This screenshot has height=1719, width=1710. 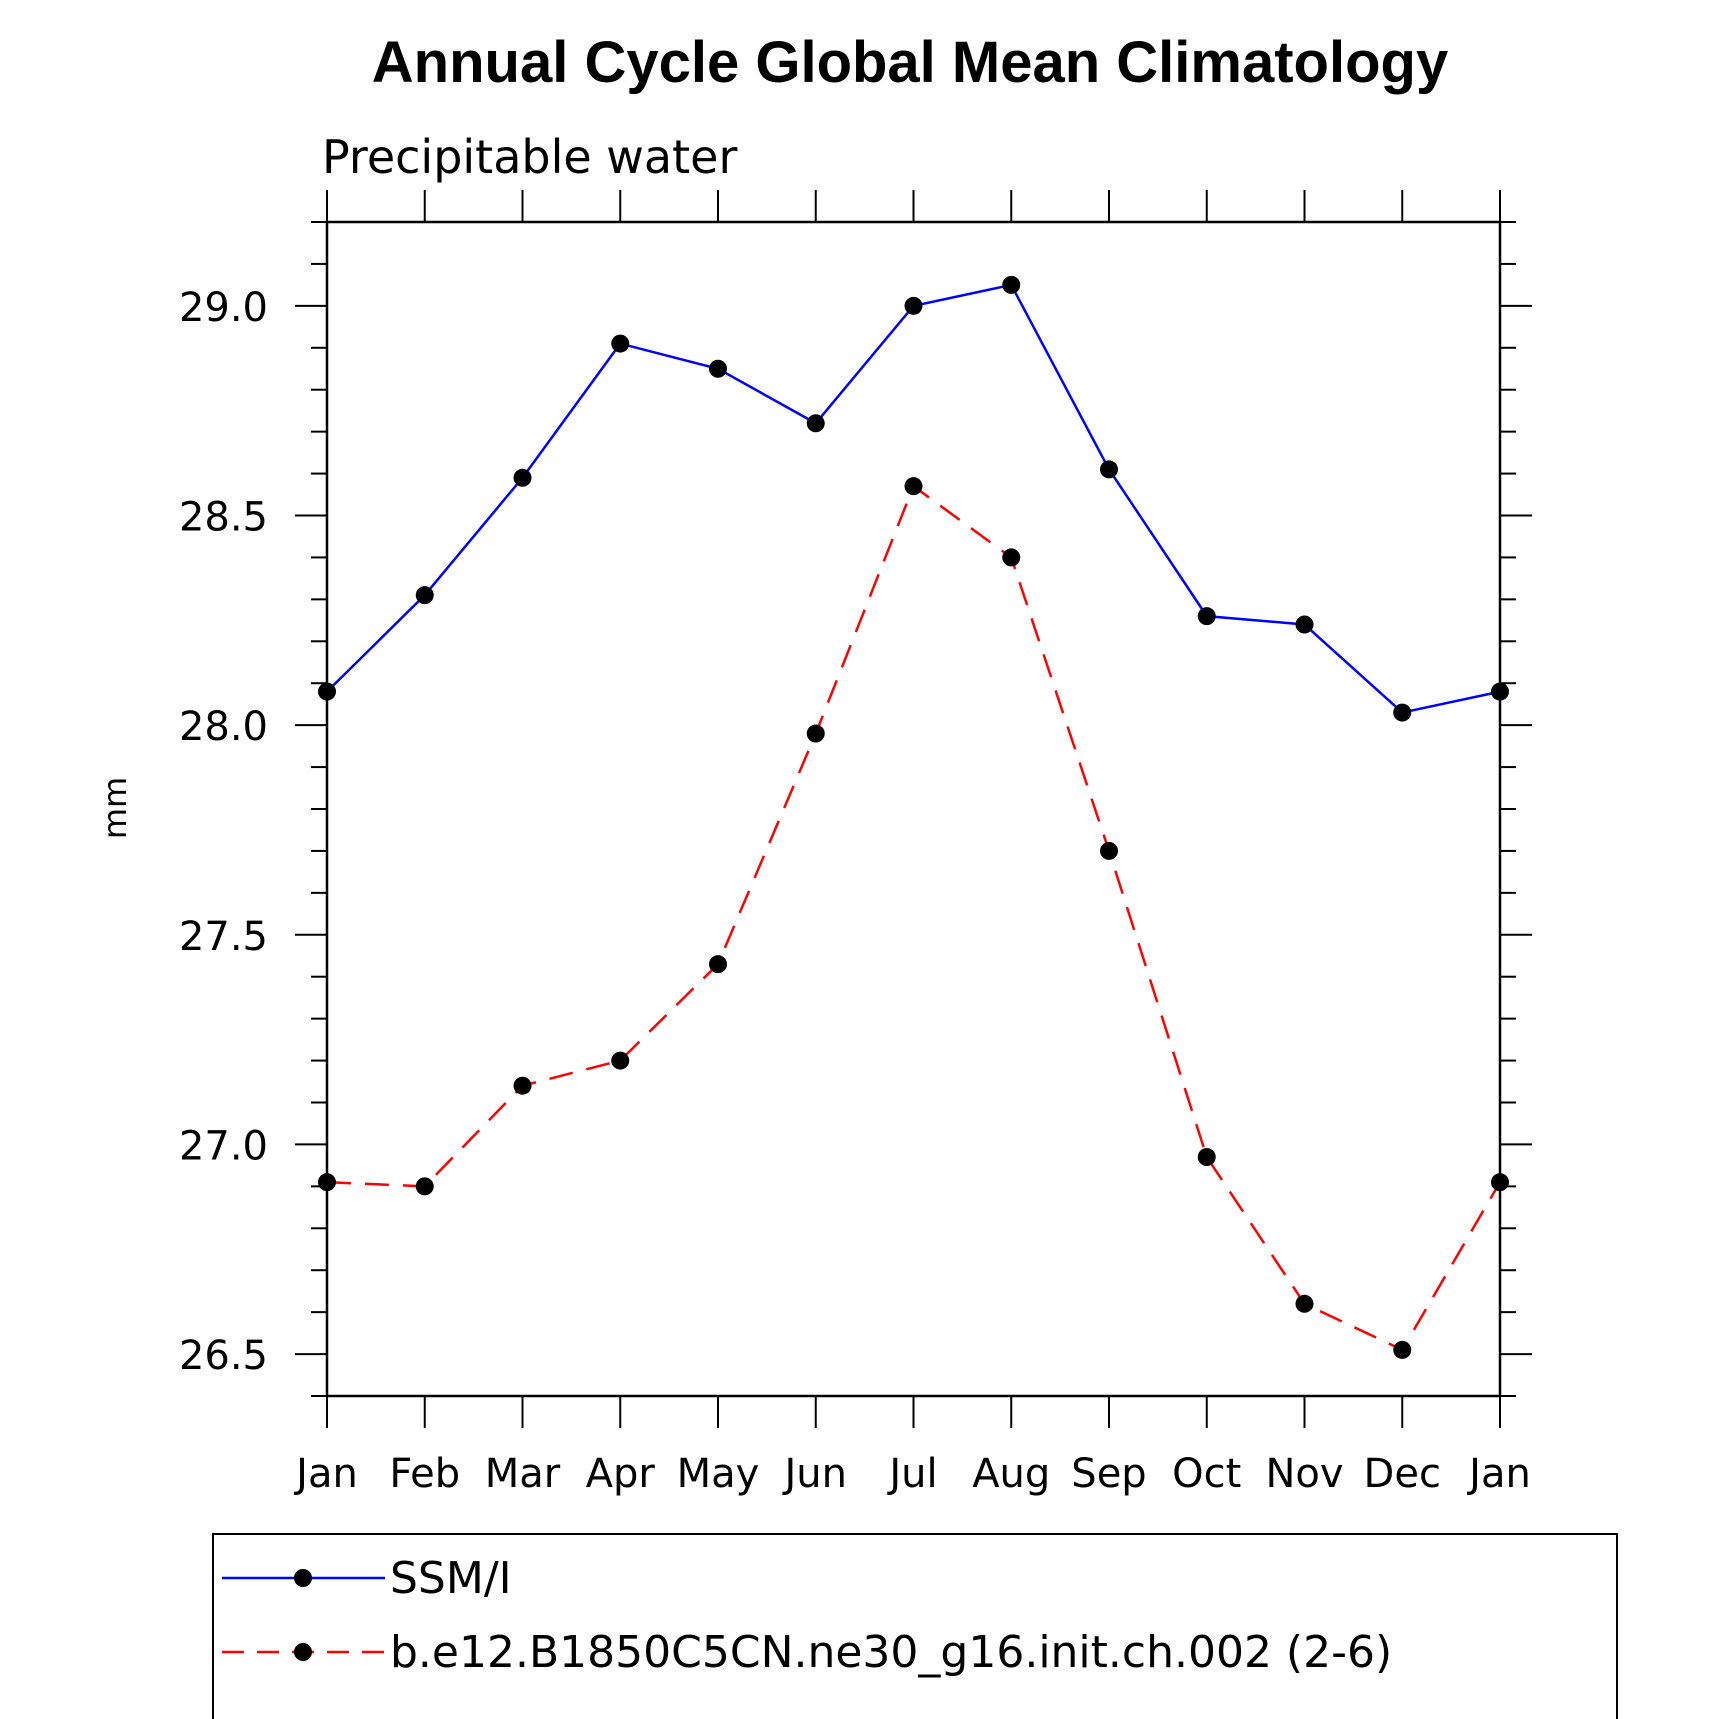 I want to click on x-tick-label: Oct, so click(x=1206, y=1474).